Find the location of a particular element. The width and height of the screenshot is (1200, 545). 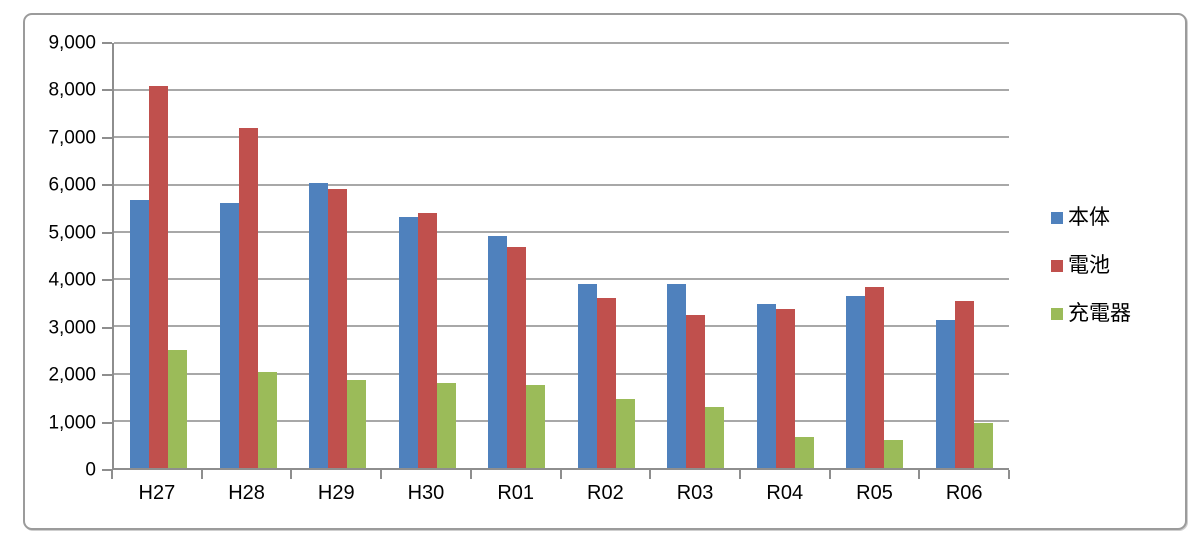

y-axis-label: 2,000 is located at coordinates (72, 375).